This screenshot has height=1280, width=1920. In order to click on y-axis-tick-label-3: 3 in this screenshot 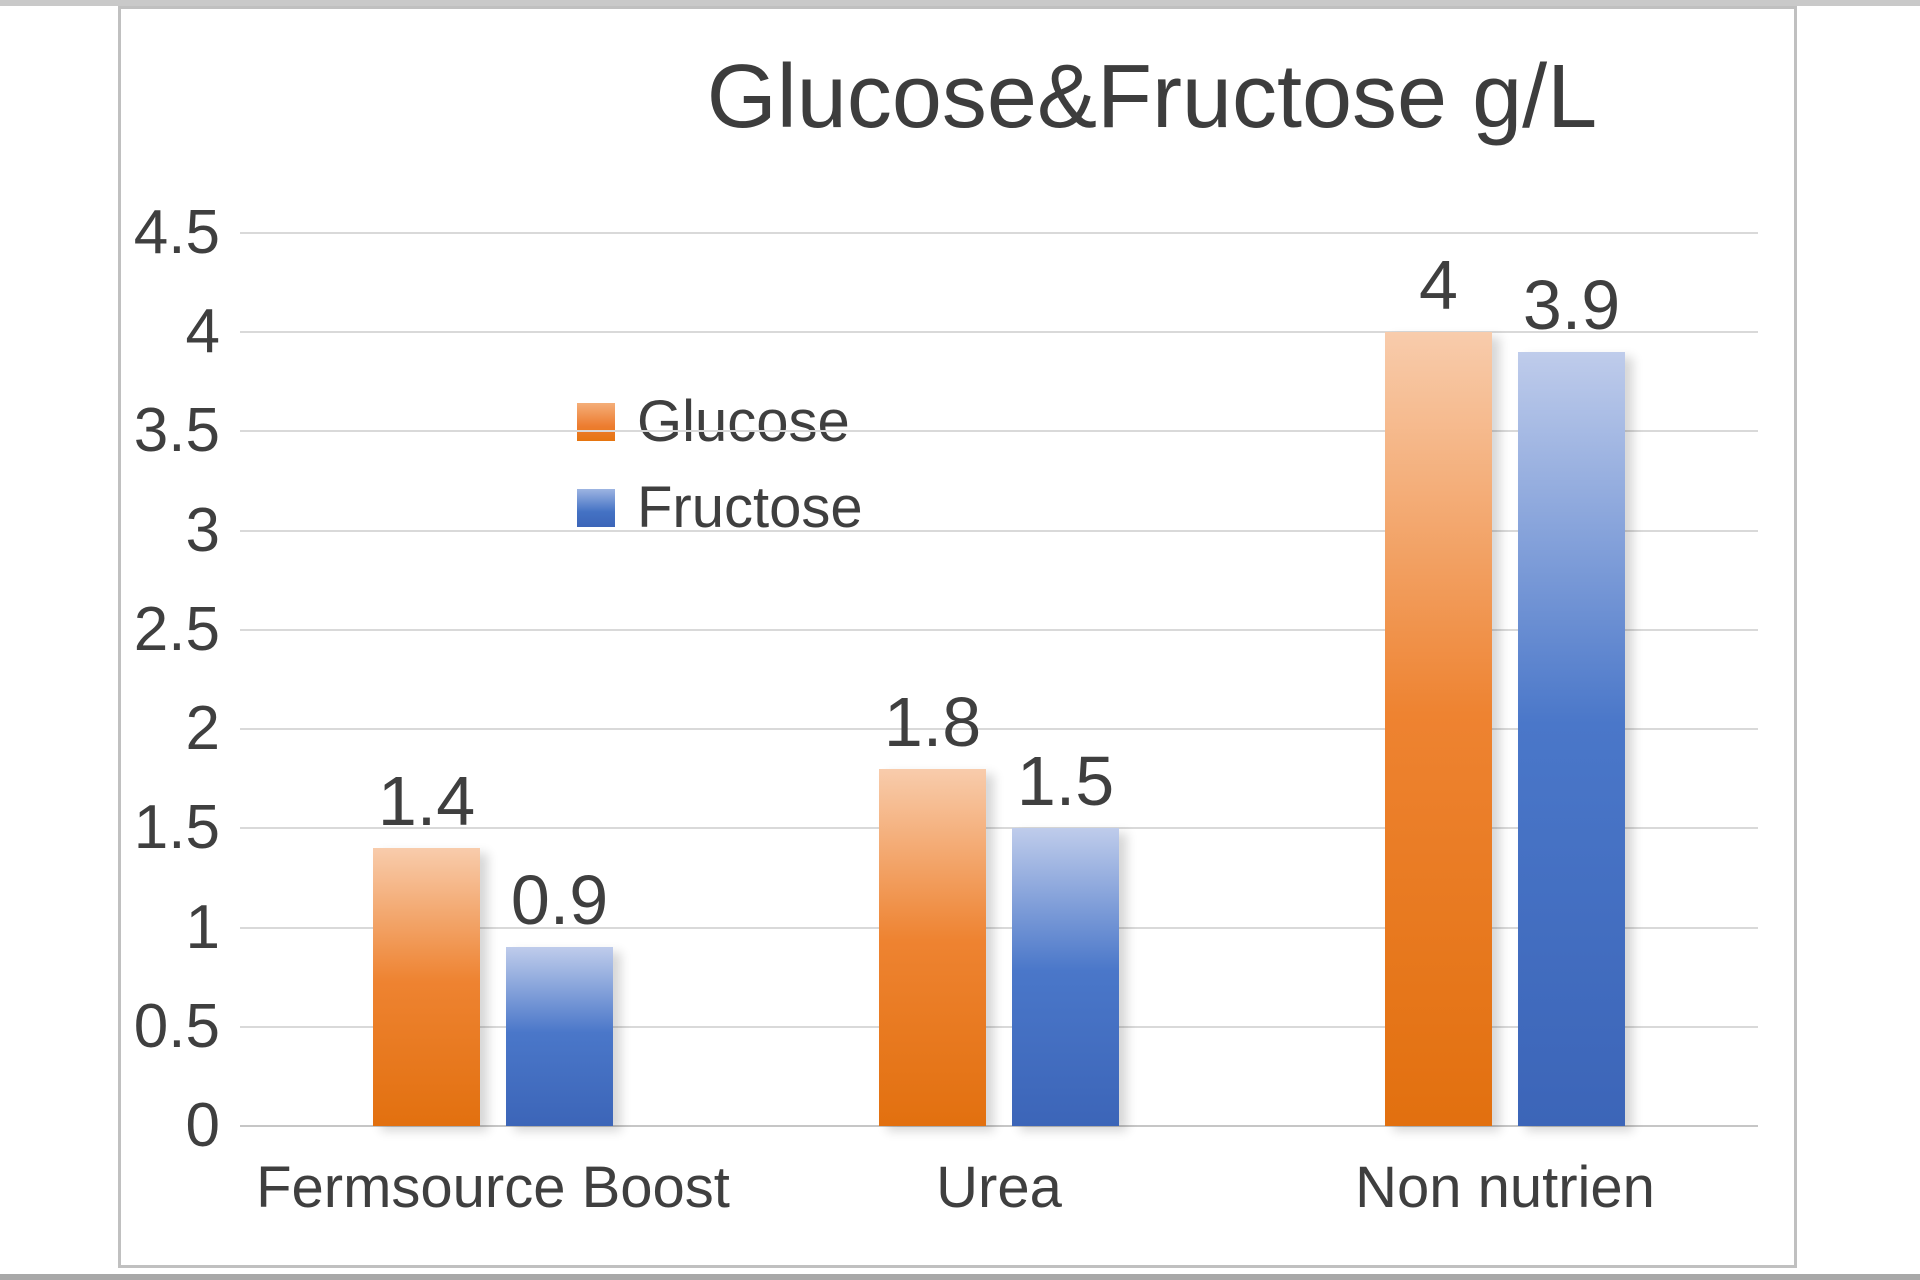, I will do `click(202, 530)`.